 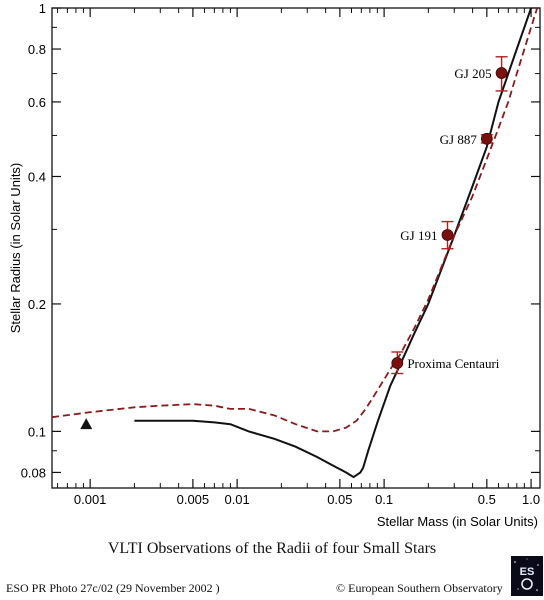 I want to click on star-label: Proxima Centauri, so click(x=453, y=363).